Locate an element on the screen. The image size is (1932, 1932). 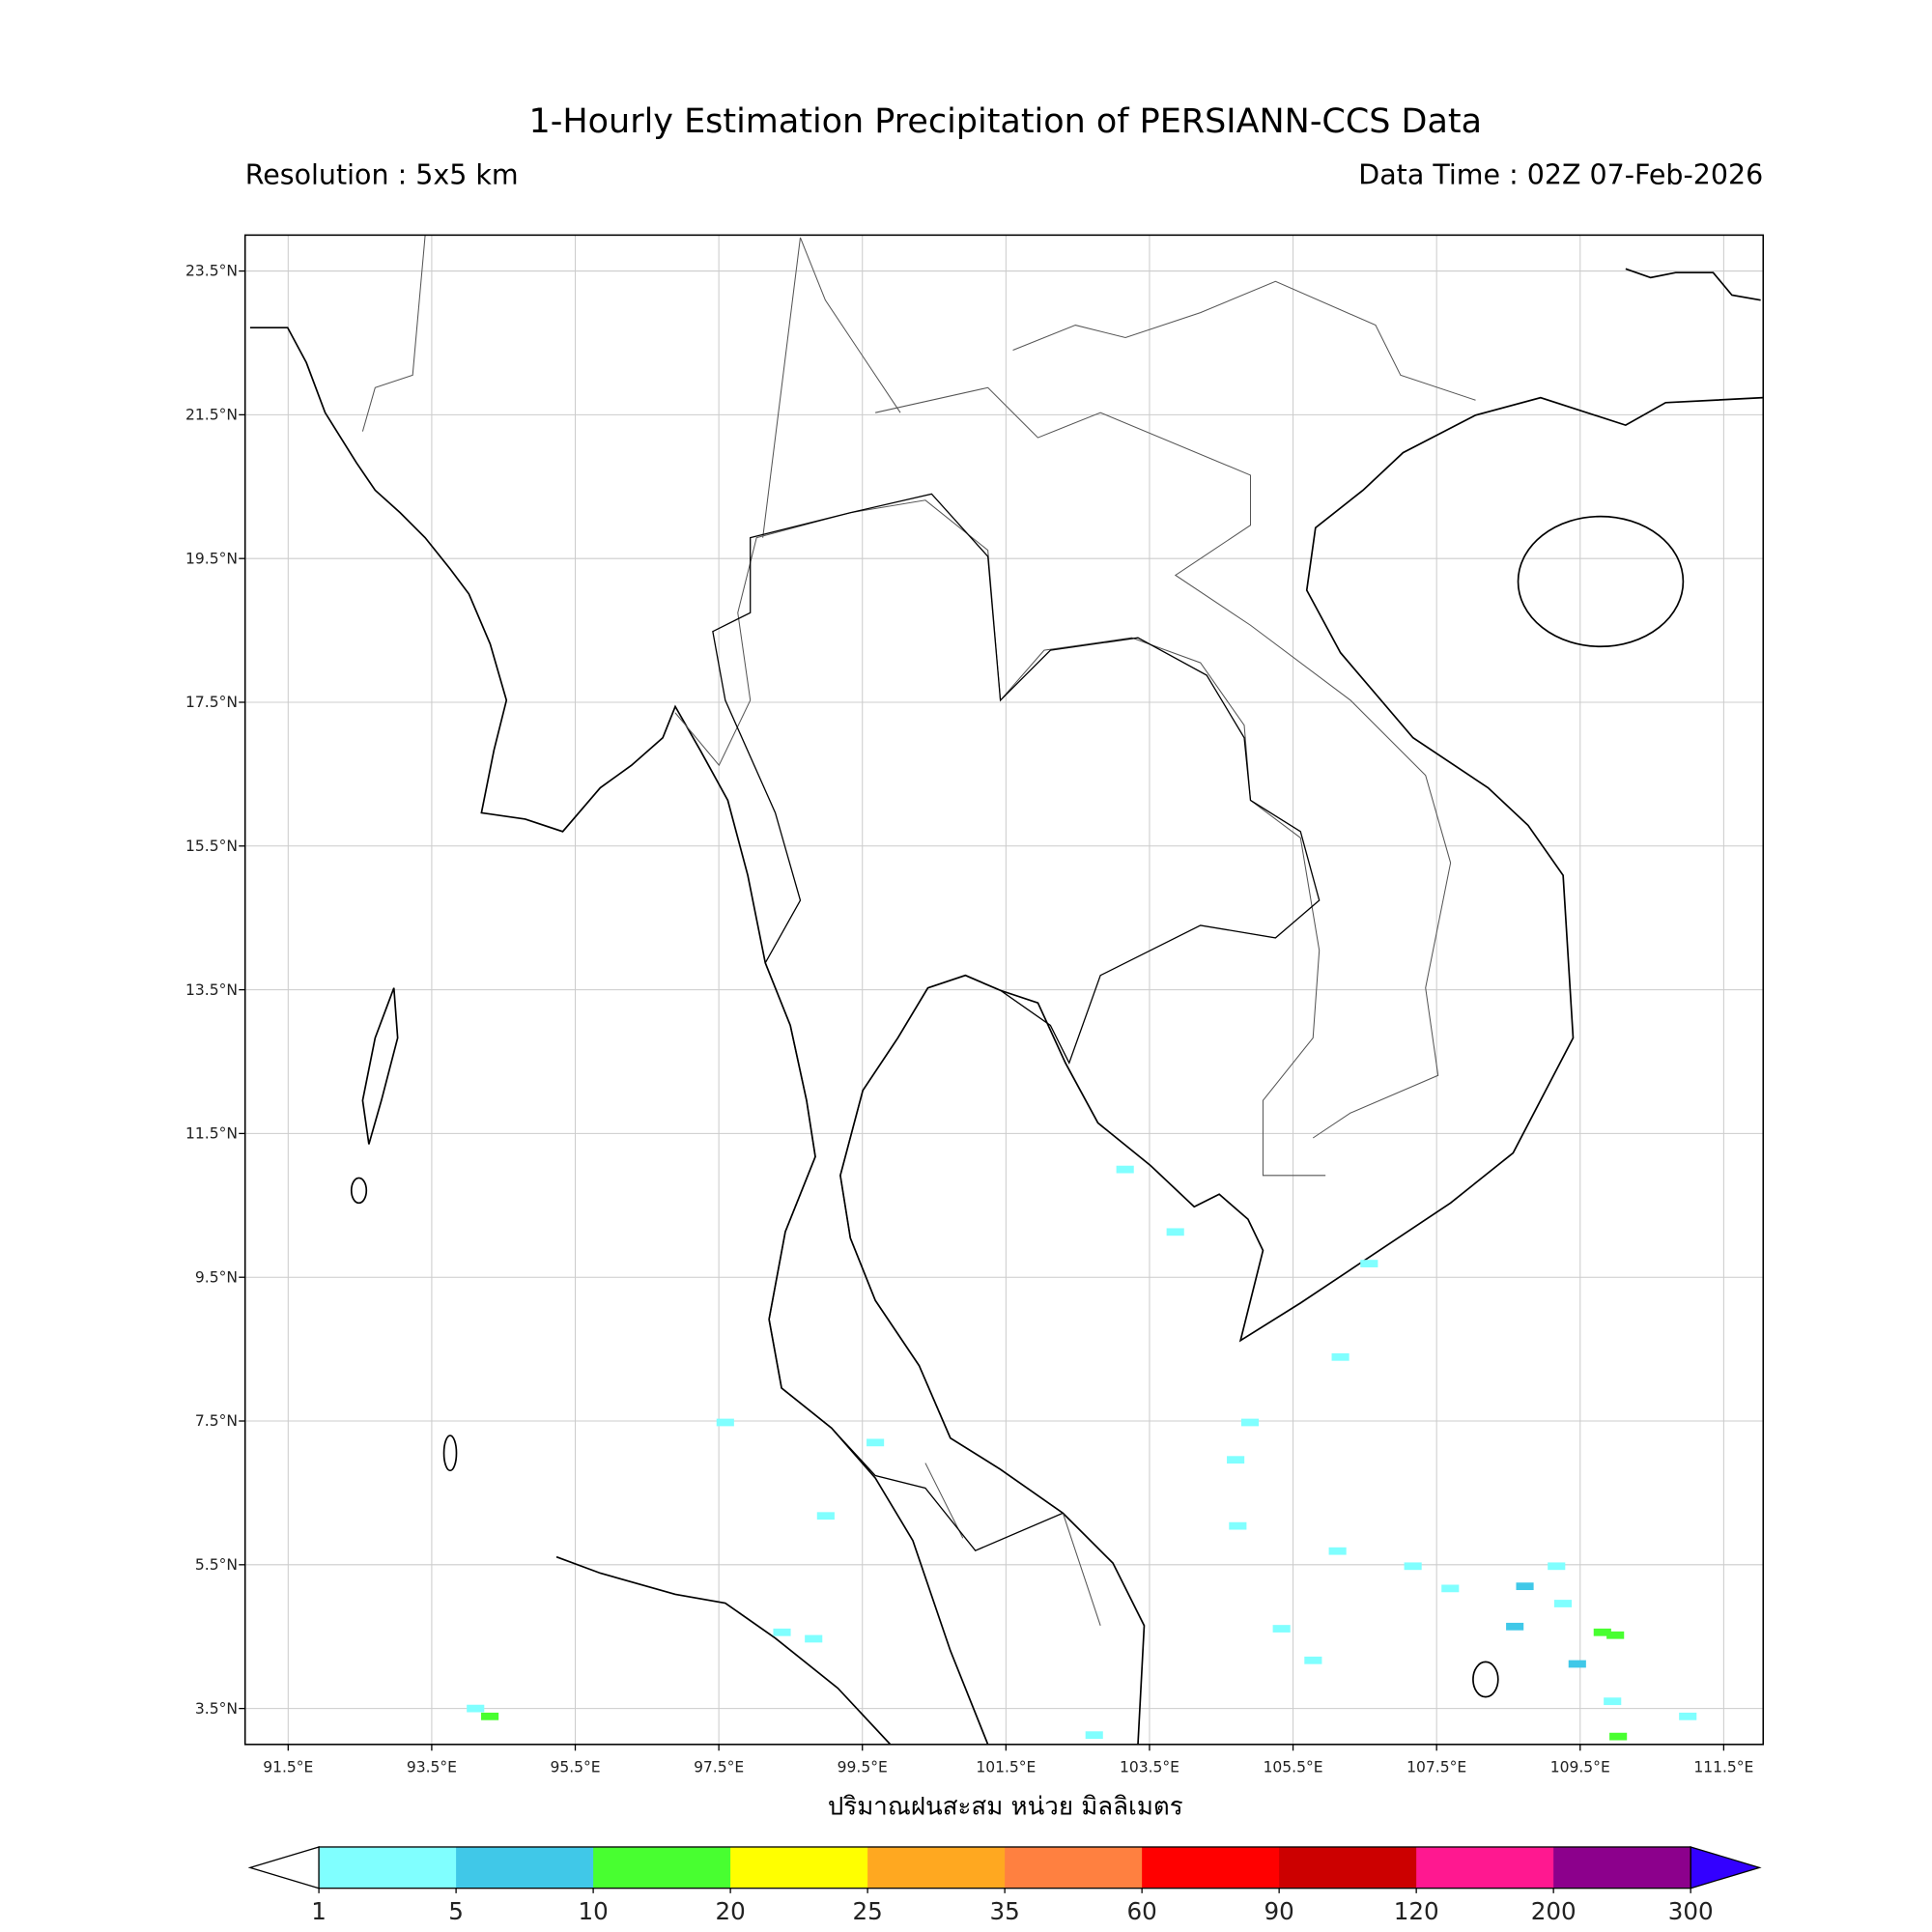
colorbar: 1 5 10 20 25 35 60 90 120 200 300 is located at coordinates (1005, 1885).